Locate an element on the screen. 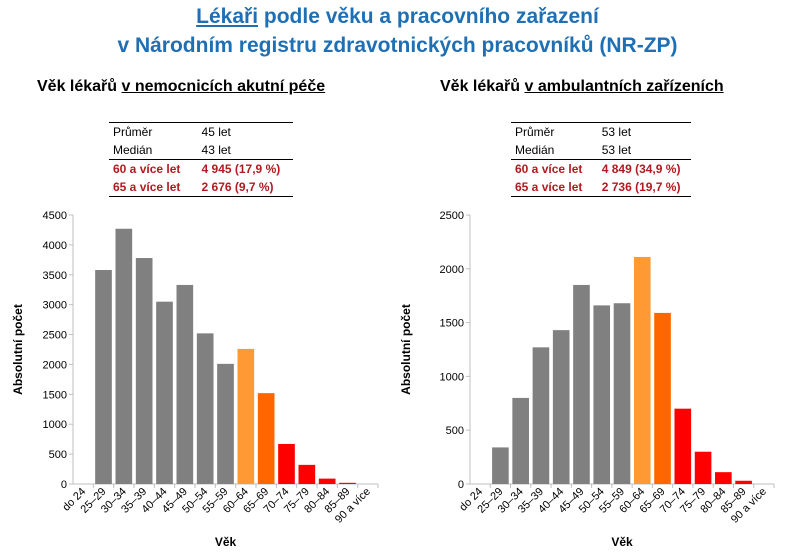 The height and width of the screenshot is (555, 795). left-chart-y-tick-label: 1500 is located at coordinates (55, 395).